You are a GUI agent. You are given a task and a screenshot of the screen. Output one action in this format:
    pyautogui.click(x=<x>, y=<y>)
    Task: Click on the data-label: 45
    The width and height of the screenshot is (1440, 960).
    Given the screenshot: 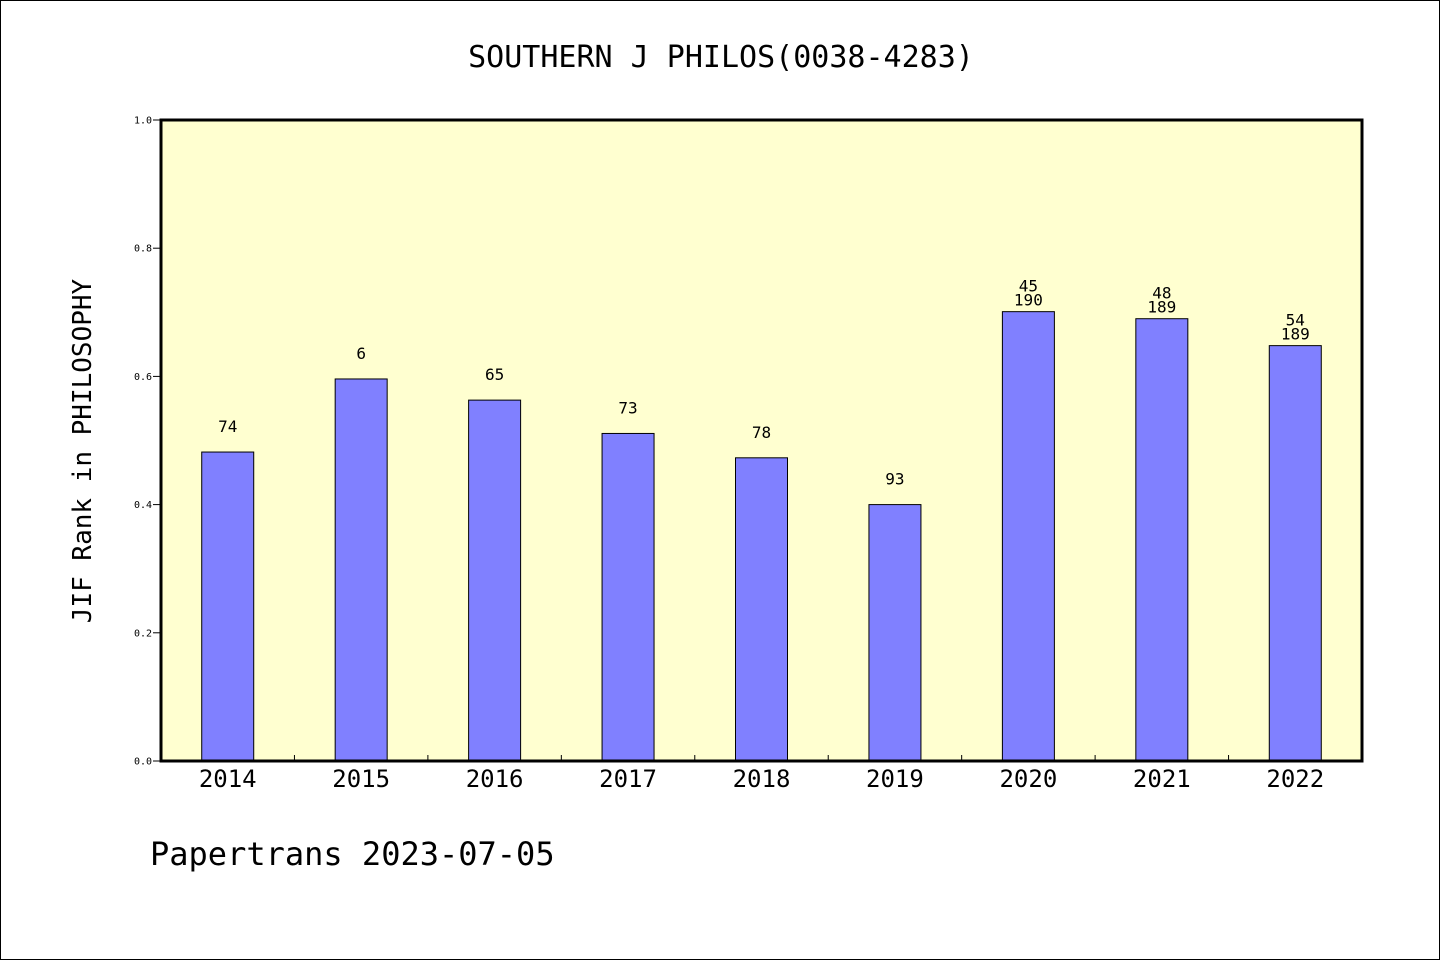 What is the action you would take?
    pyautogui.click(x=1028, y=286)
    